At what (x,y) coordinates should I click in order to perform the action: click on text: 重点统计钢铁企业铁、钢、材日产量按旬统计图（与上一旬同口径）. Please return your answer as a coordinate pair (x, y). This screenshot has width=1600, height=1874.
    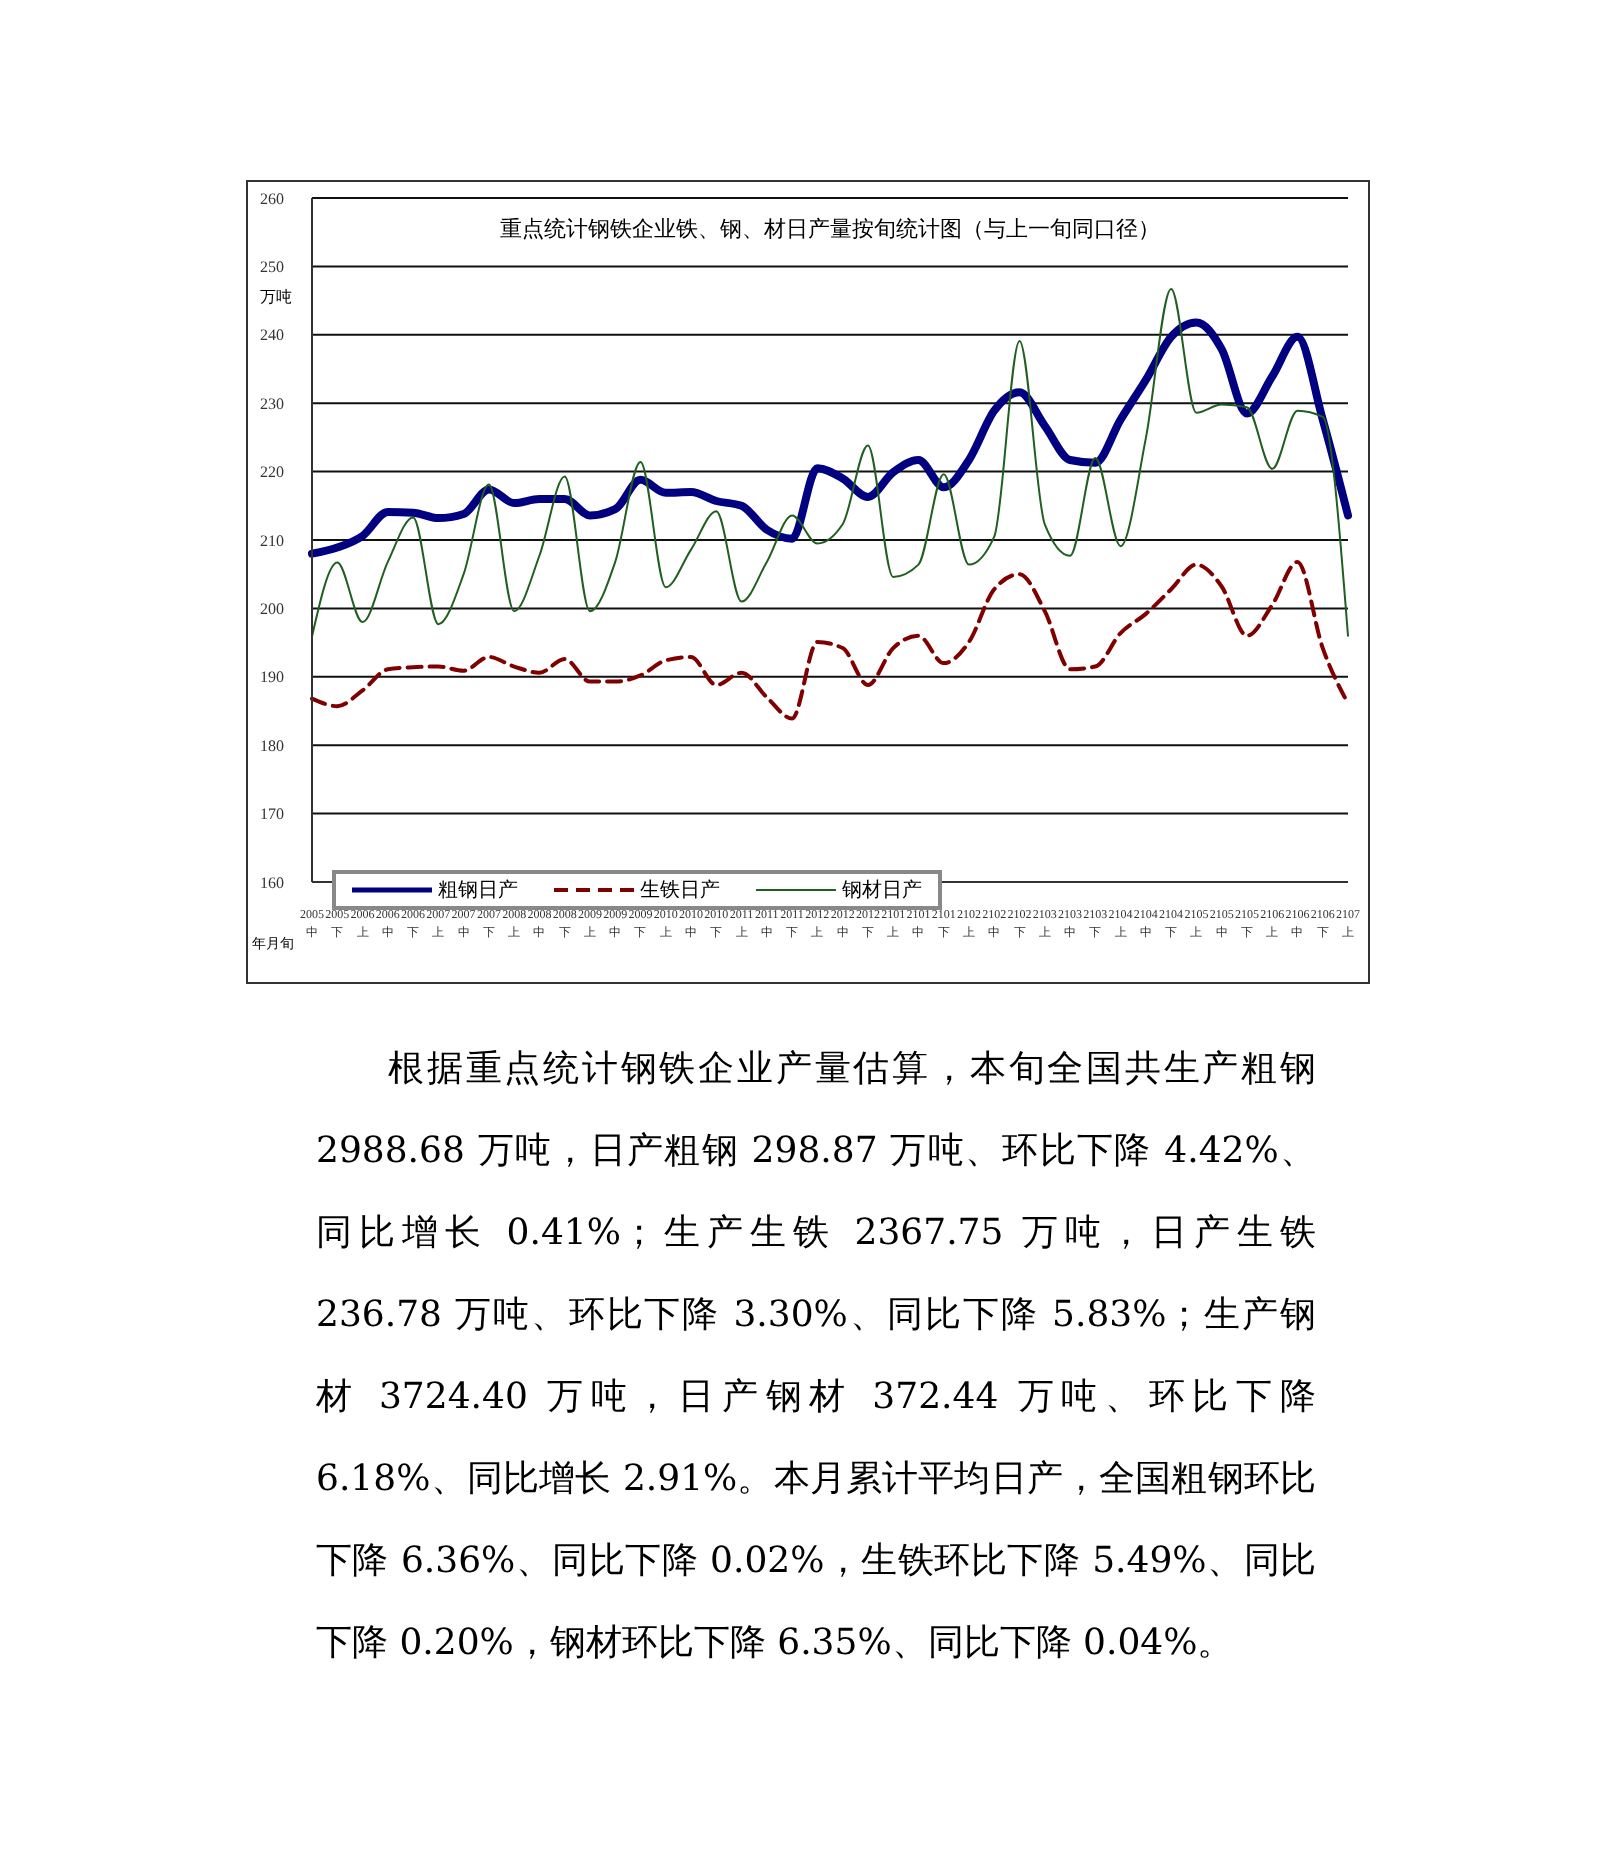
    Looking at the image, I should click on (830, 229).